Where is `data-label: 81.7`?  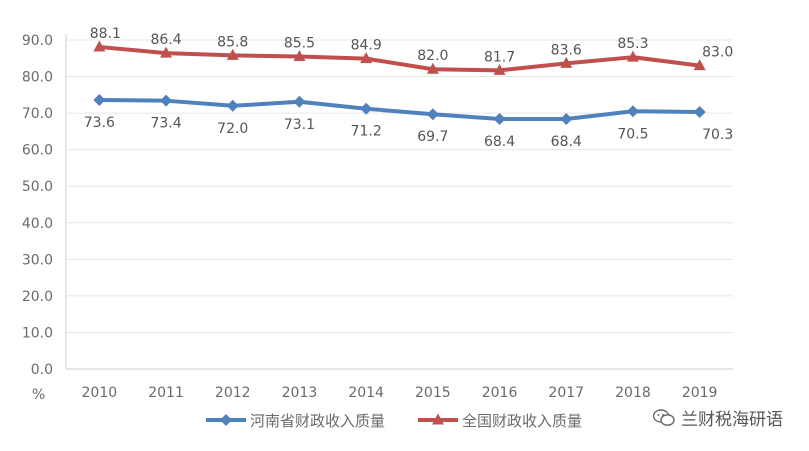 data-label: 81.7 is located at coordinates (499, 57).